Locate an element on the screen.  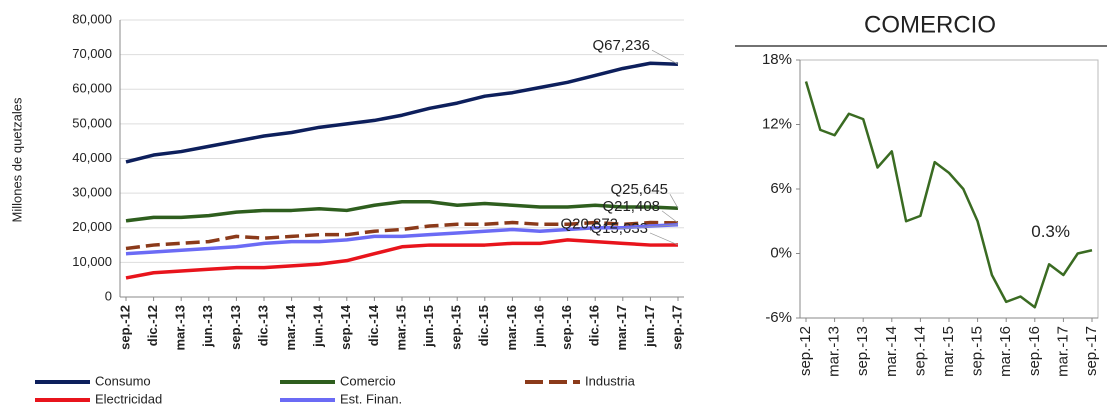
x-tick-label: jun.-14 is located at coordinates (318, 326).